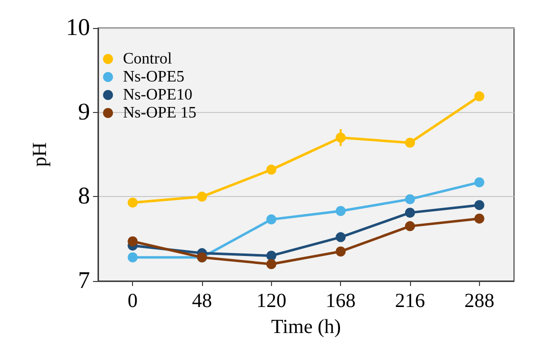 This screenshot has height=351, width=550. Describe the element at coordinates (410, 301) in the screenshot. I see `x-tick-label: 216` at that location.